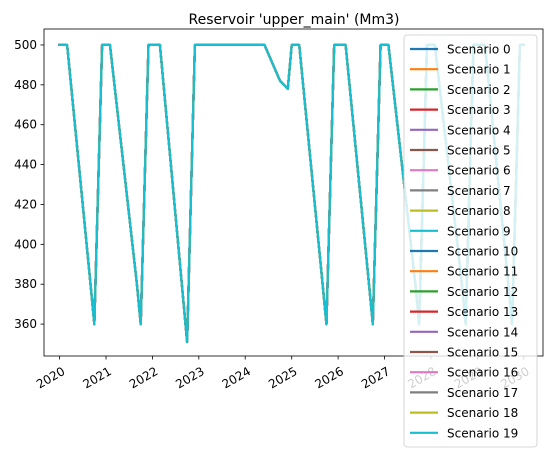 This screenshot has width=552, height=472. What do you see at coordinates (479, 70) in the screenshot?
I see `legend-label: Scenario 1` at bounding box center [479, 70].